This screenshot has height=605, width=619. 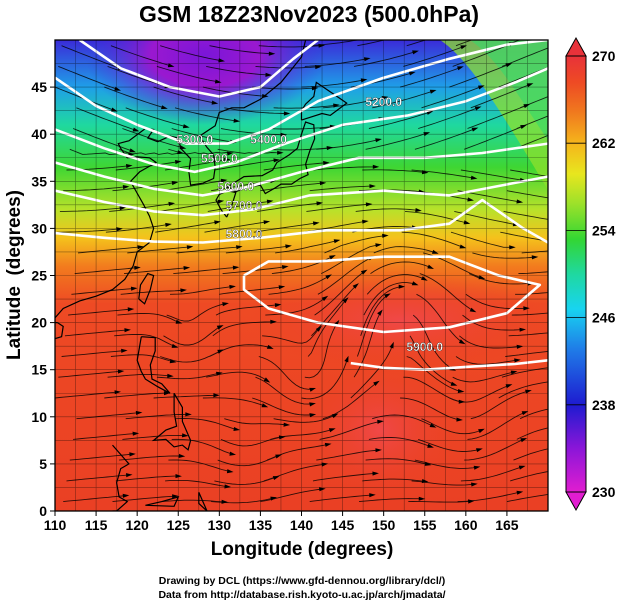 What do you see at coordinates (466, 525) in the screenshot?
I see `x-tick-label: 160` at bounding box center [466, 525].